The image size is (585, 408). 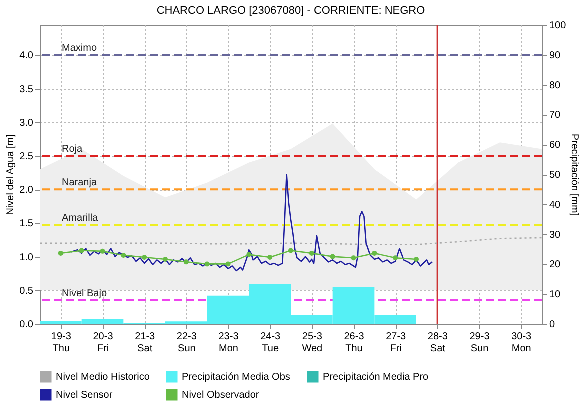 What do you see at coordinates (236, 377) in the screenshot?
I see `legend-label: Precipitación Media Obs` at bounding box center [236, 377].